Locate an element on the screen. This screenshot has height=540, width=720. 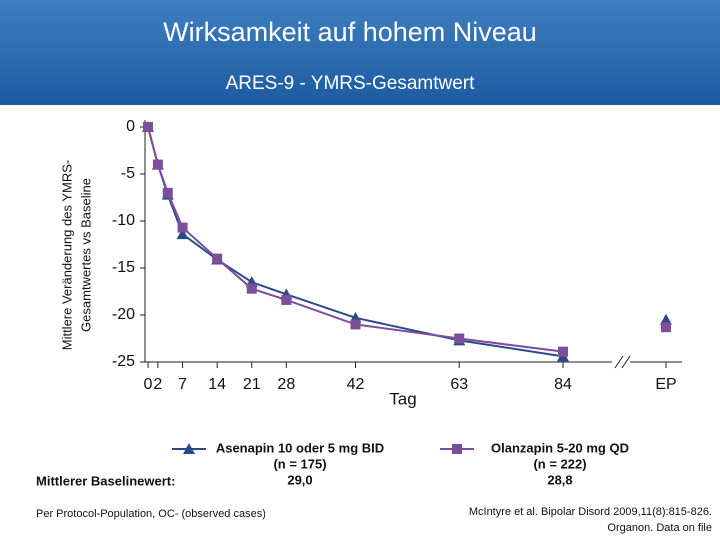
x-tick-label: 63 is located at coordinates (459, 384).